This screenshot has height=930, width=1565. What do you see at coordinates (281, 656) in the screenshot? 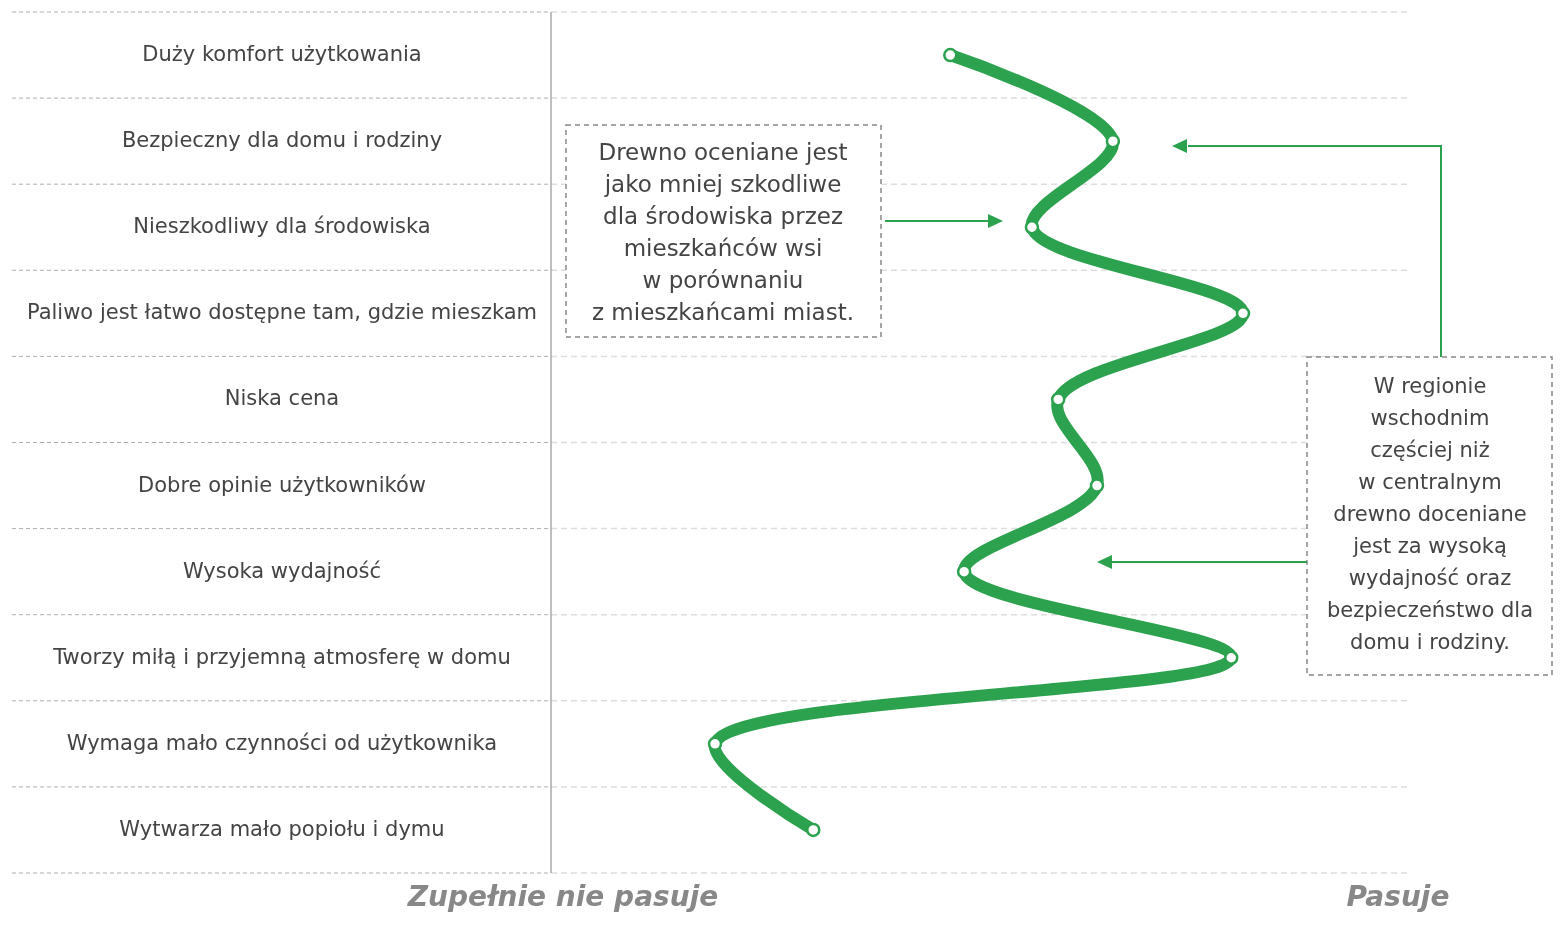
I see `y-tick-label: Tworzy miłą i przyjemną atmosferę w domu` at bounding box center [281, 656].